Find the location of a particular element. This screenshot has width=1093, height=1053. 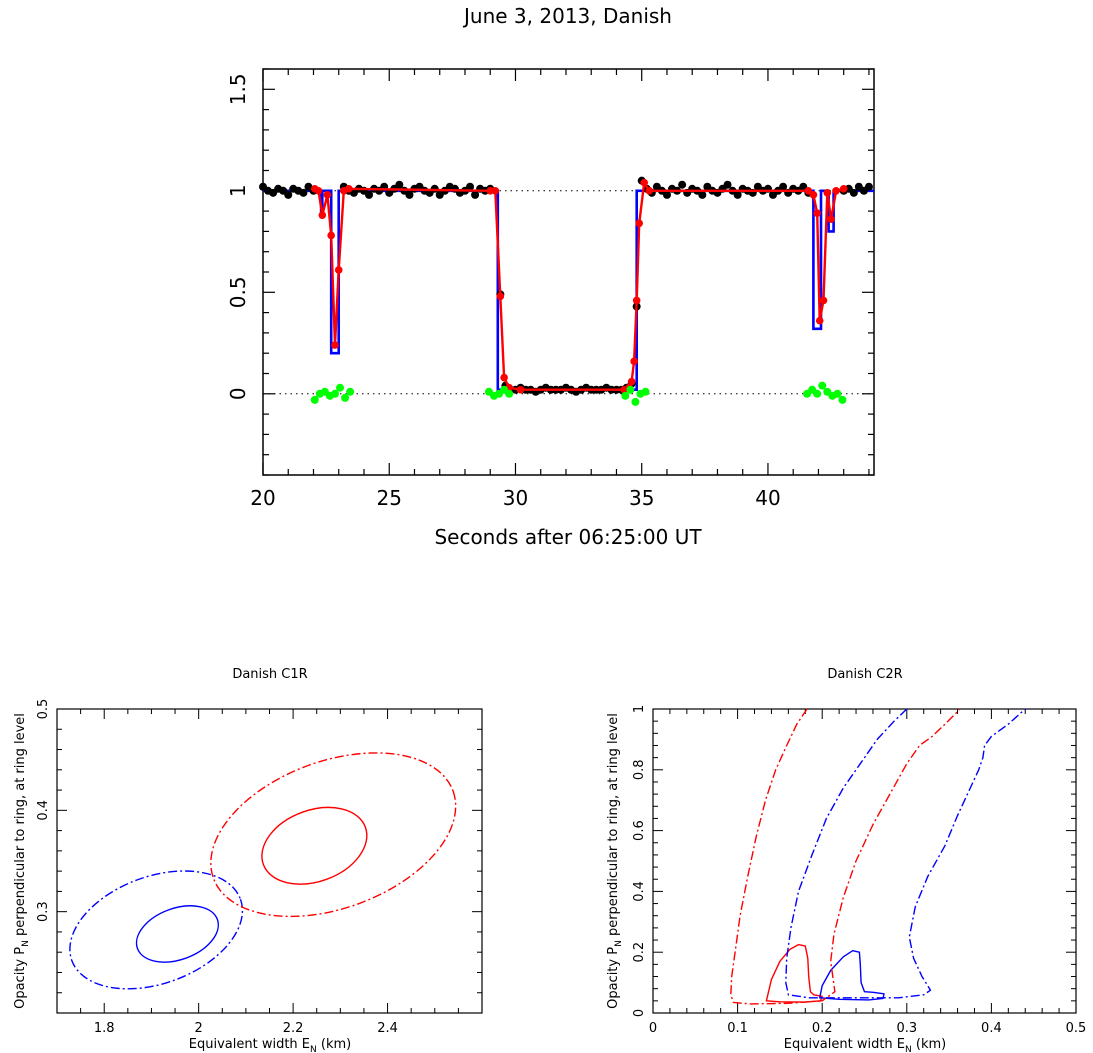

c2r-x-tick-label: 0.4 is located at coordinates (991, 1028).